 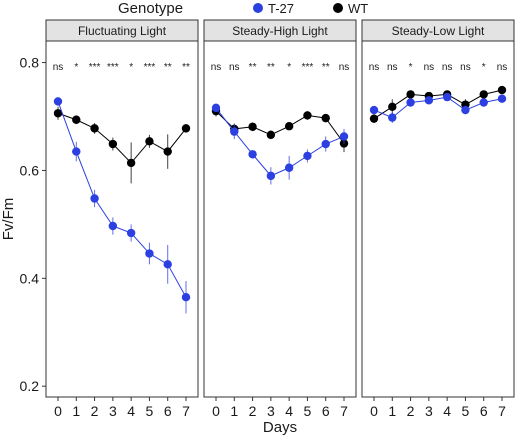 I want to click on x-tick-label-1-4: 4, so click(x=289, y=411).